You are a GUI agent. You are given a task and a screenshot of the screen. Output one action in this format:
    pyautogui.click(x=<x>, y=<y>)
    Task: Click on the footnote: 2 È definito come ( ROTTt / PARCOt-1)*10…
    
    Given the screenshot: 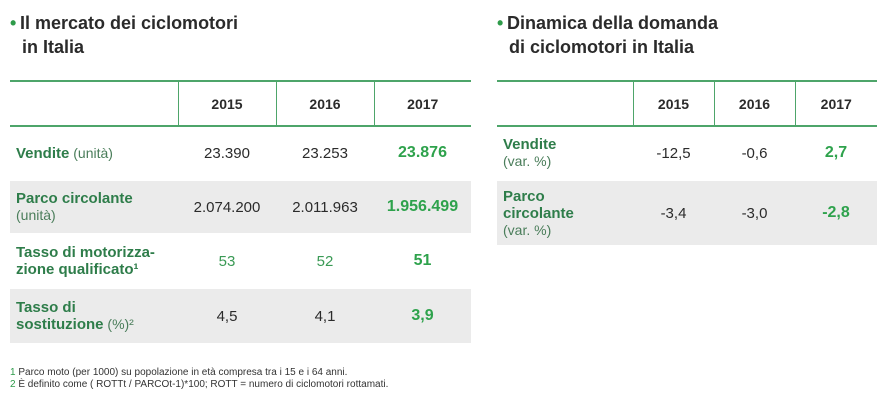 What is the action you would take?
    pyautogui.click(x=199, y=384)
    